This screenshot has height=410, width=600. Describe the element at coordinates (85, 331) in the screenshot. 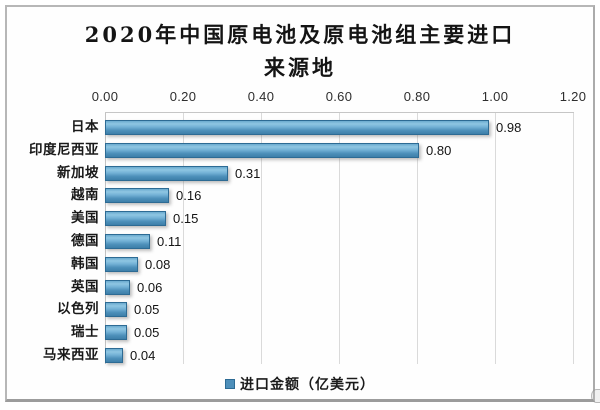

I see `category-label: 瑞士` at that location.